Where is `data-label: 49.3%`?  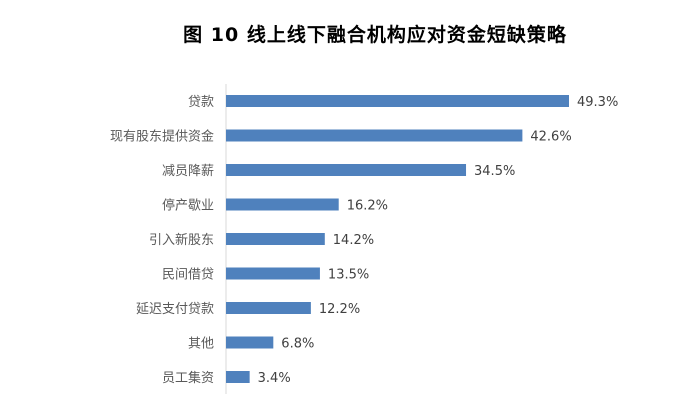
data-label: 49.3% is located at coordinates (597, 102).